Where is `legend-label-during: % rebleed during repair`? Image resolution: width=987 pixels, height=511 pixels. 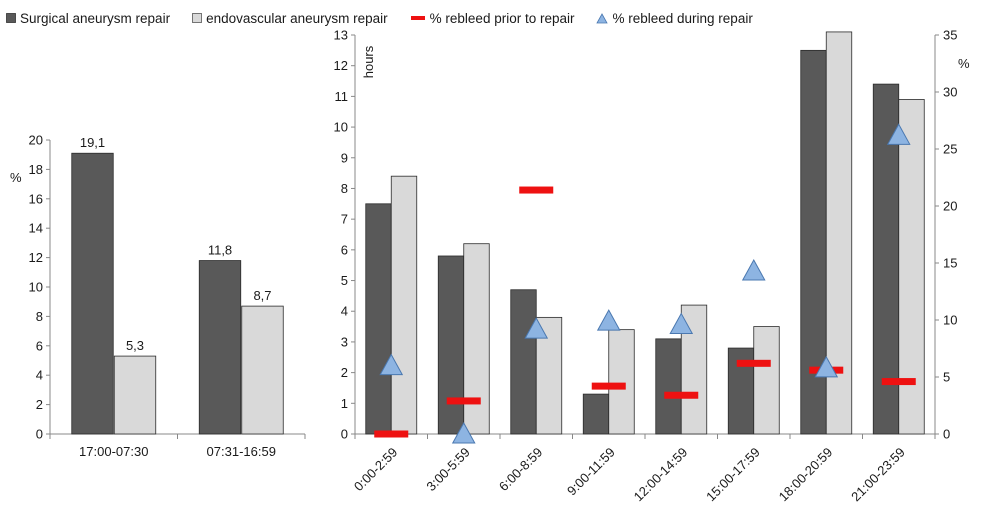
legend-label-during: % rebleed during repair is located at coordinates (682, 18).